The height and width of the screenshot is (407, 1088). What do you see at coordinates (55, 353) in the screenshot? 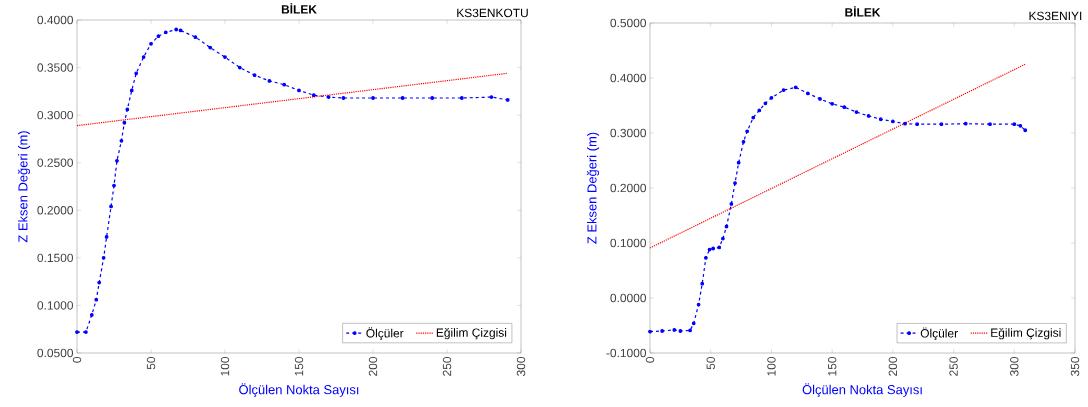
I see `y-tick-label: 0.0500` at bounding box center [55, 353].